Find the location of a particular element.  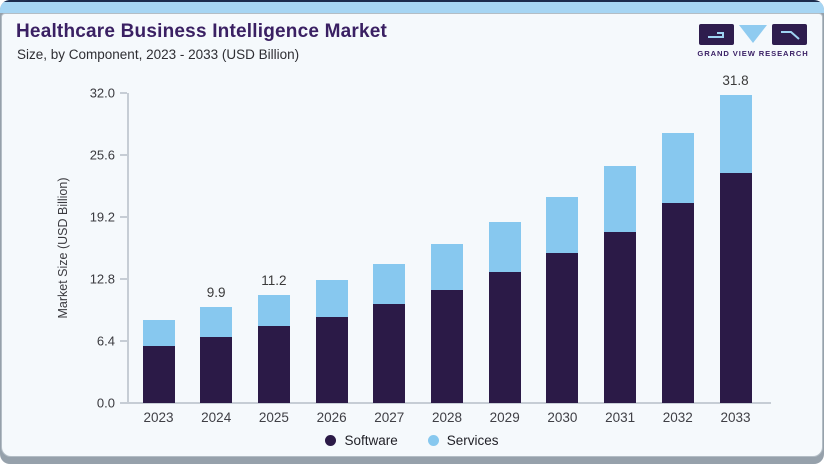

bar-value-label-2025: 11.2 is located at coordinates (274, 280).